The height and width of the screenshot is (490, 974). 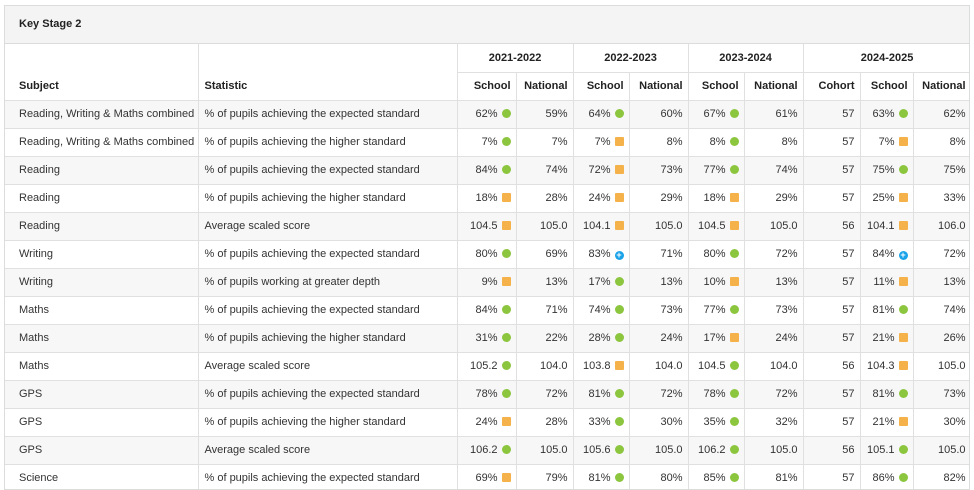 I want to click on school-value-cell: 9%, so click(x=486, y=282).